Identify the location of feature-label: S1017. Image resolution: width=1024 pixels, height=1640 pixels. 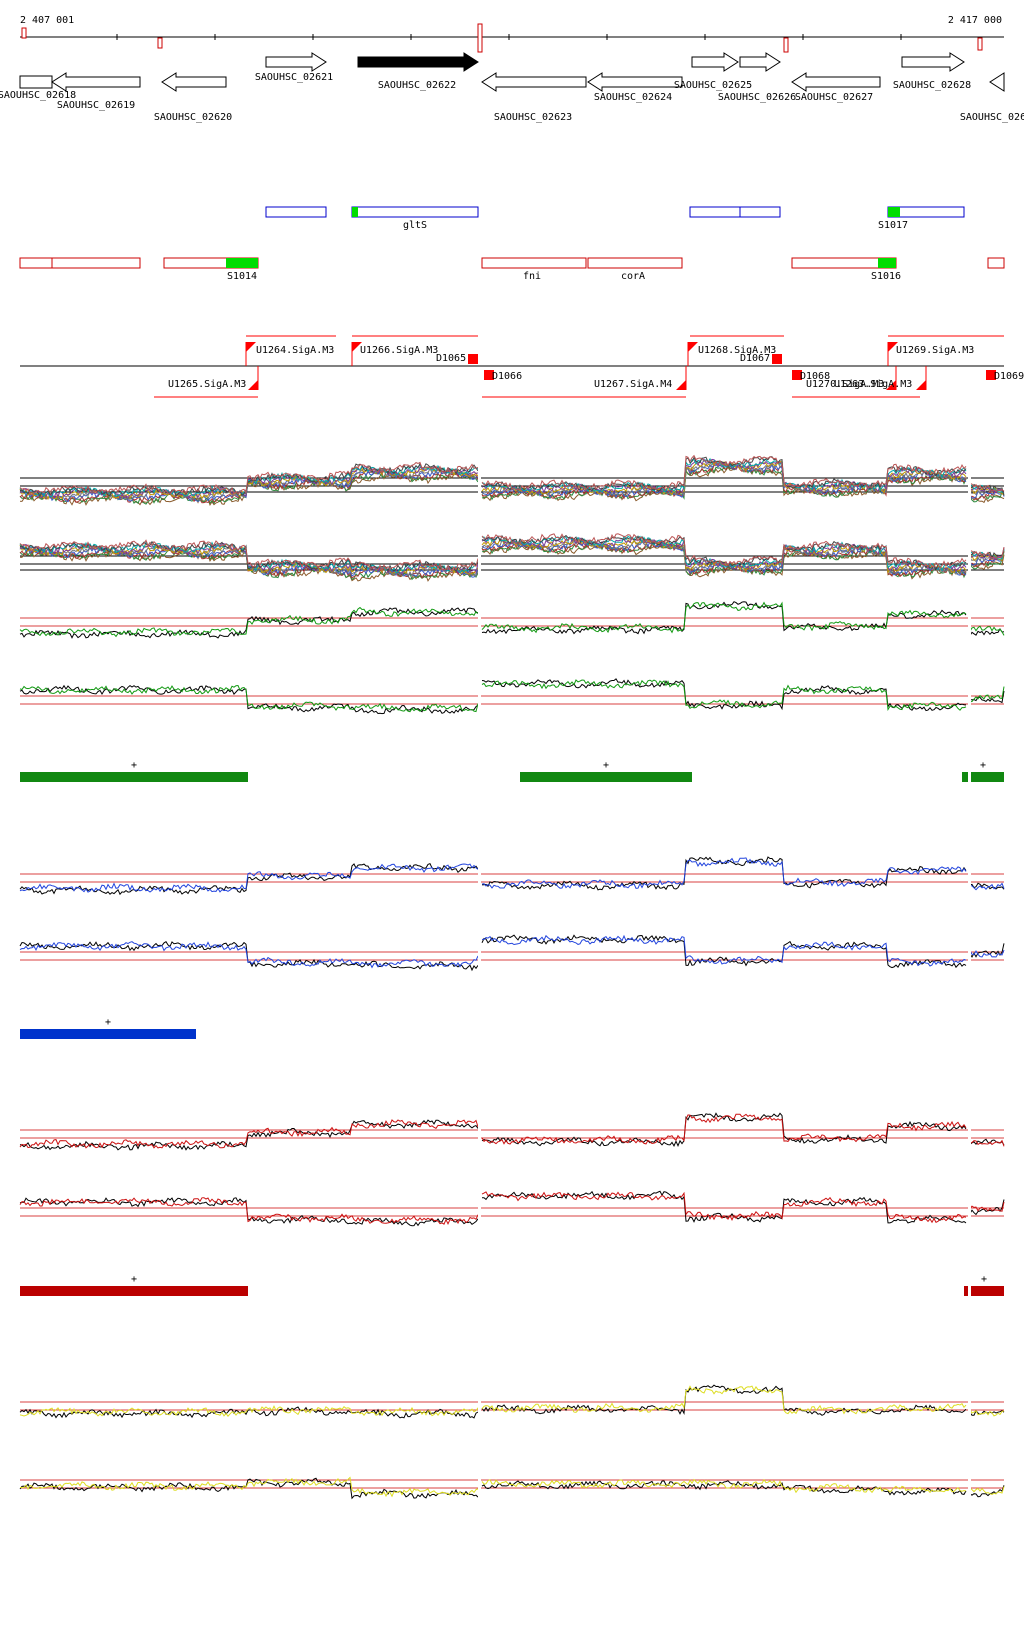
(893, 225).